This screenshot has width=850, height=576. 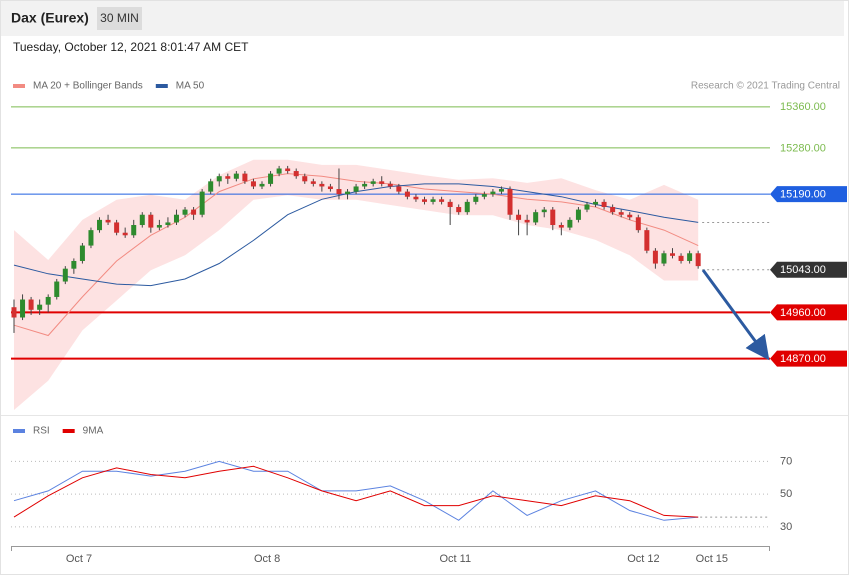 I want to click on legend-label: 9MA, so click(x=93, y=431).